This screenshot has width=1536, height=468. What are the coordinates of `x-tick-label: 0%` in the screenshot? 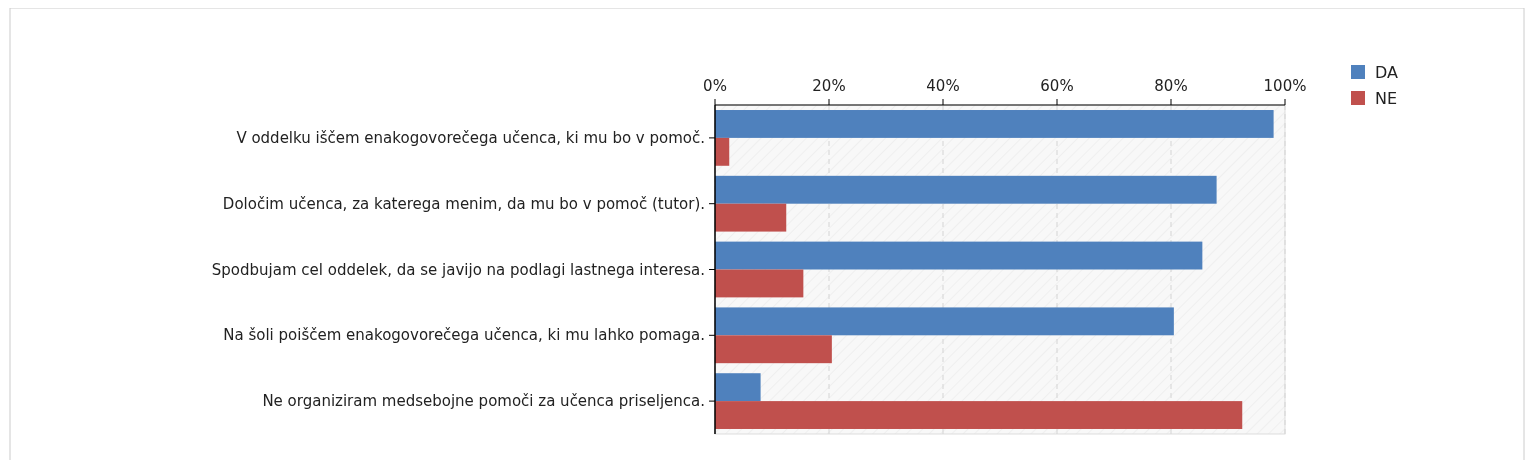 It's located at (715, 86).